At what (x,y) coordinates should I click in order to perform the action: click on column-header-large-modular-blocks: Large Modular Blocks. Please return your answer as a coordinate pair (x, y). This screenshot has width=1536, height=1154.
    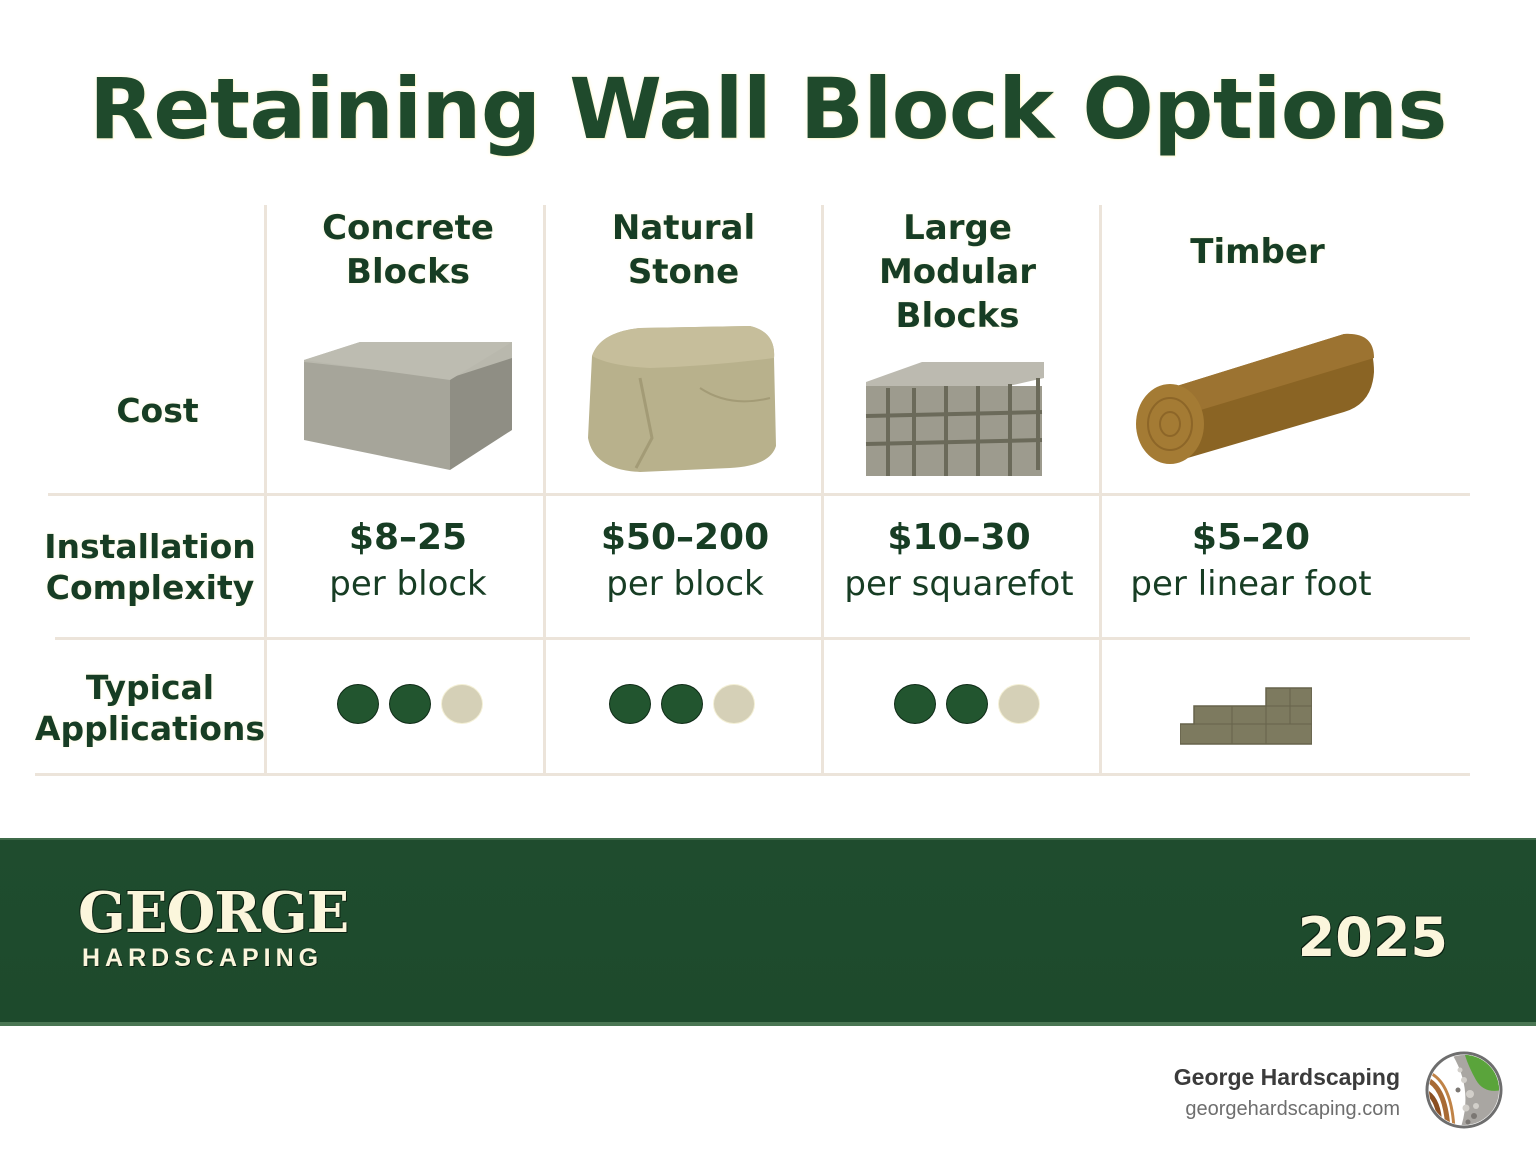
    Looking at the image, I should click on (957, 272).